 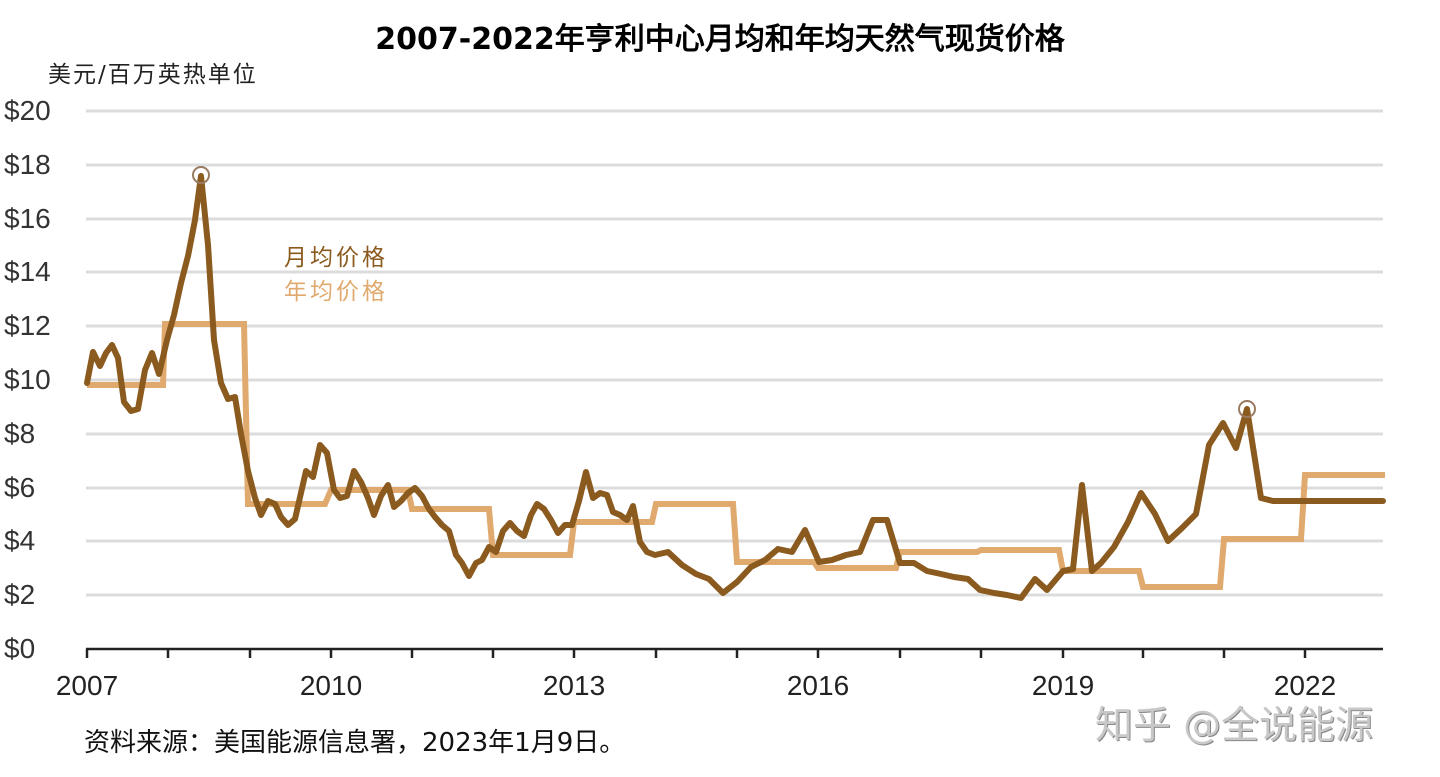 I want to click on legend-monthly: 月均价格, so click(x=336, y=258).